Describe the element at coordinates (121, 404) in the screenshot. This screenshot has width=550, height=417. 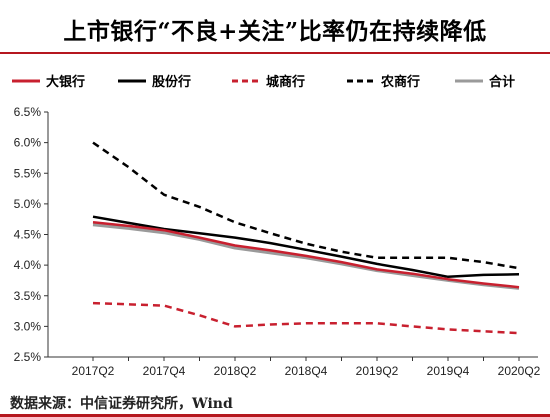
I see `source-note: 数据来源：中信证券研究所，Wind` at that location.